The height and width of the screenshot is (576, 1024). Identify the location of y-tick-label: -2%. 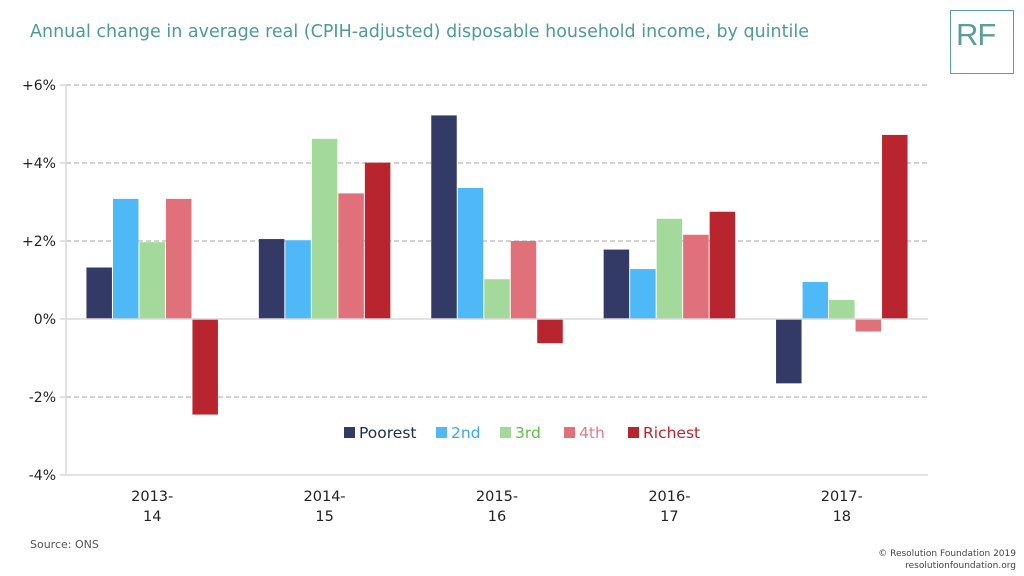
(42, 398).